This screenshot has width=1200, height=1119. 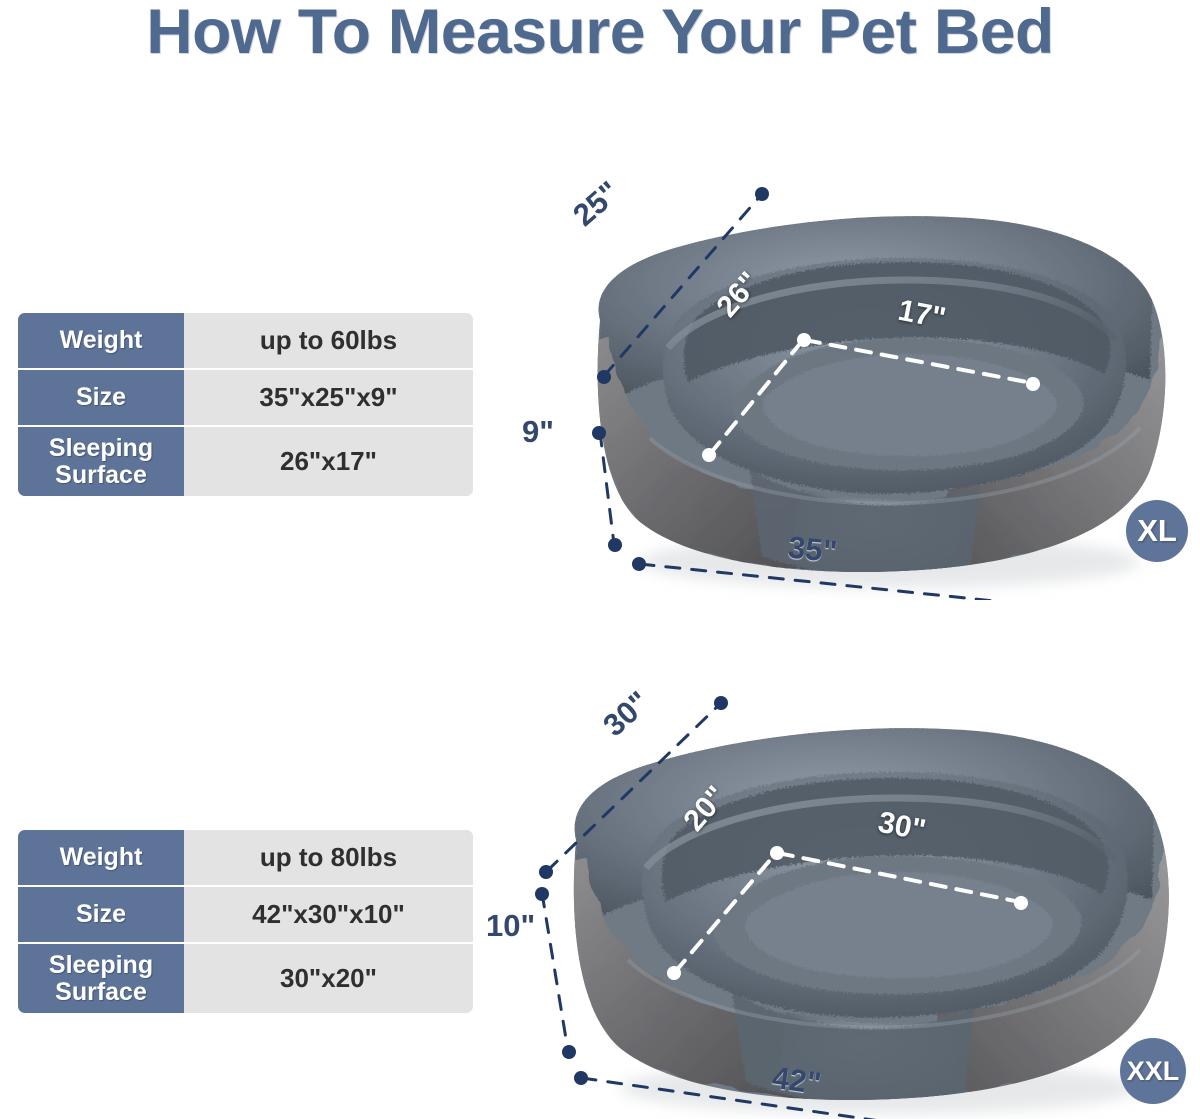 I want to click on table-row: Sleeping Surface 30"x20", so click(x=245, y=978).